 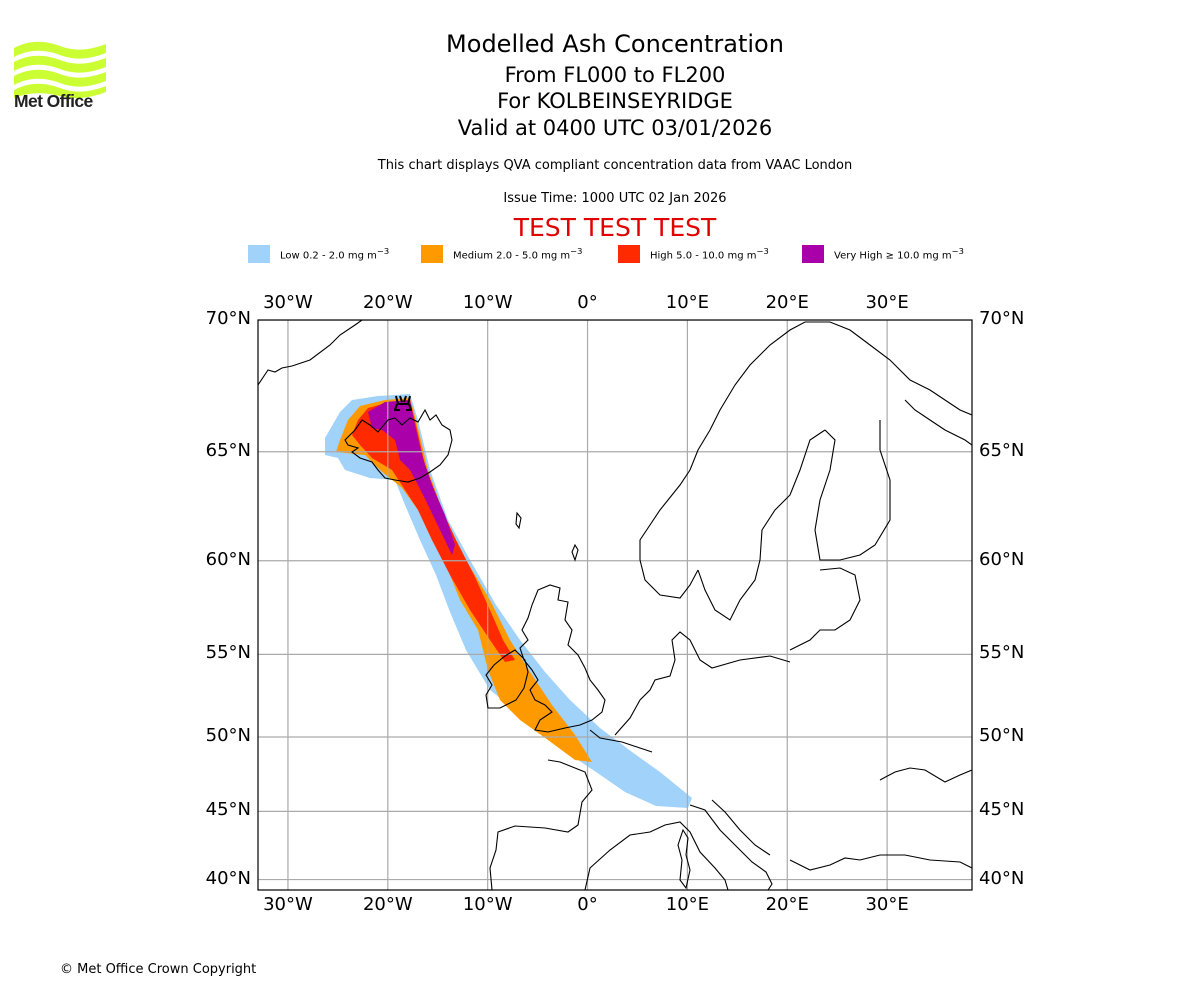 What do you see at coordinates (288, 904) in the screenshot?
I see `lon-tick-label-bottom: 30°W` at bounding box center [288, 904].